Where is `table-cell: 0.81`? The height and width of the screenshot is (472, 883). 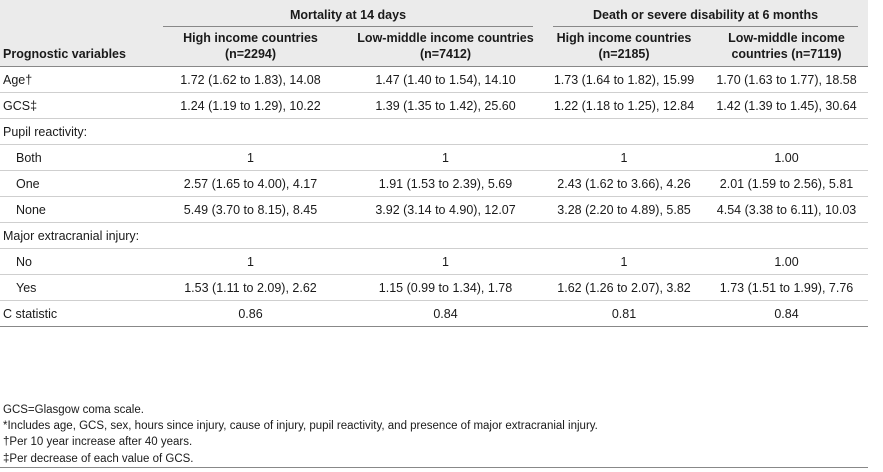 table-cell: 0.81 is located at coordinates (624, 314).